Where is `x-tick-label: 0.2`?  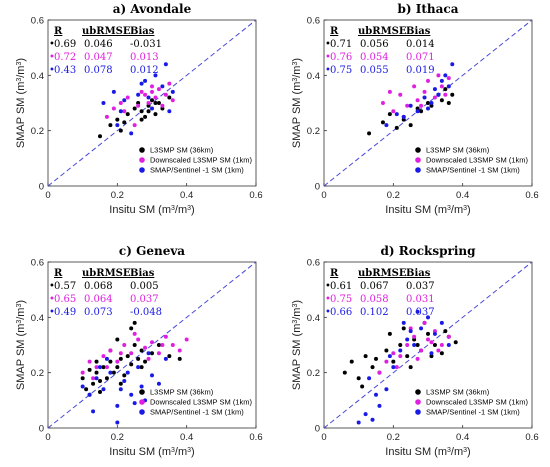 x-tick-label: 0.2 is located at coordinates (117, 437).